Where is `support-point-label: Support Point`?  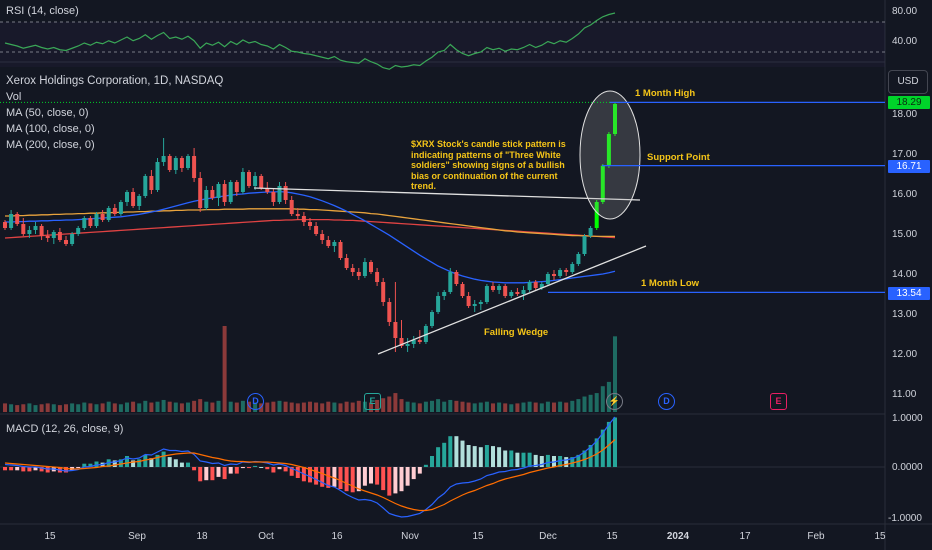
support-point-label: Support Point is located at coordinates (678, 157).